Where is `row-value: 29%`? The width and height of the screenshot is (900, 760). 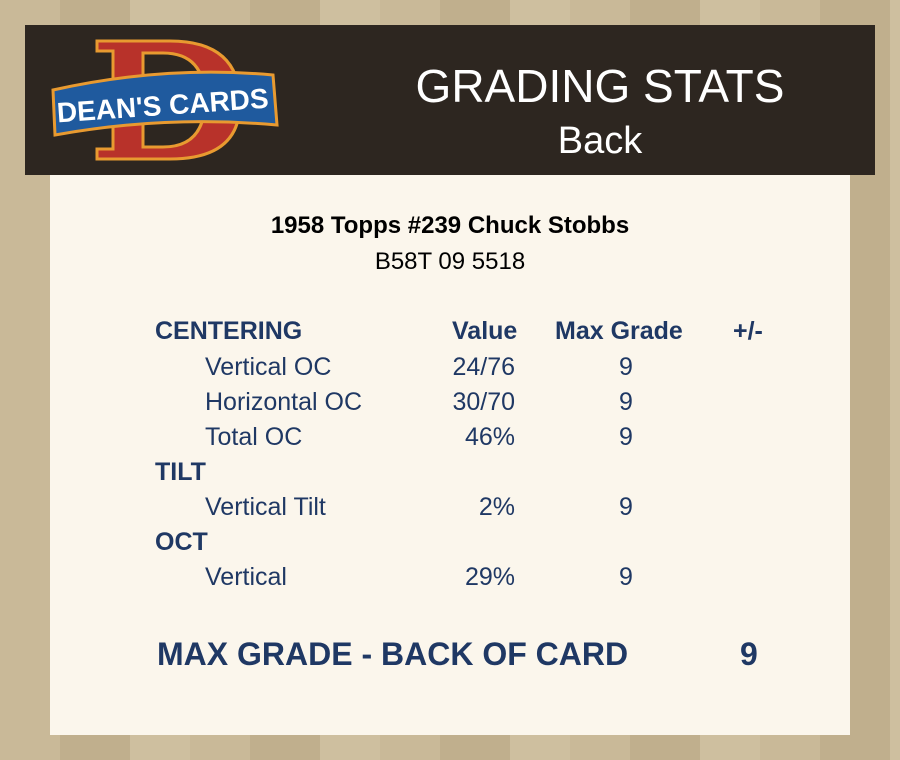
row-value: 29% is located at coordinates (489, 577).